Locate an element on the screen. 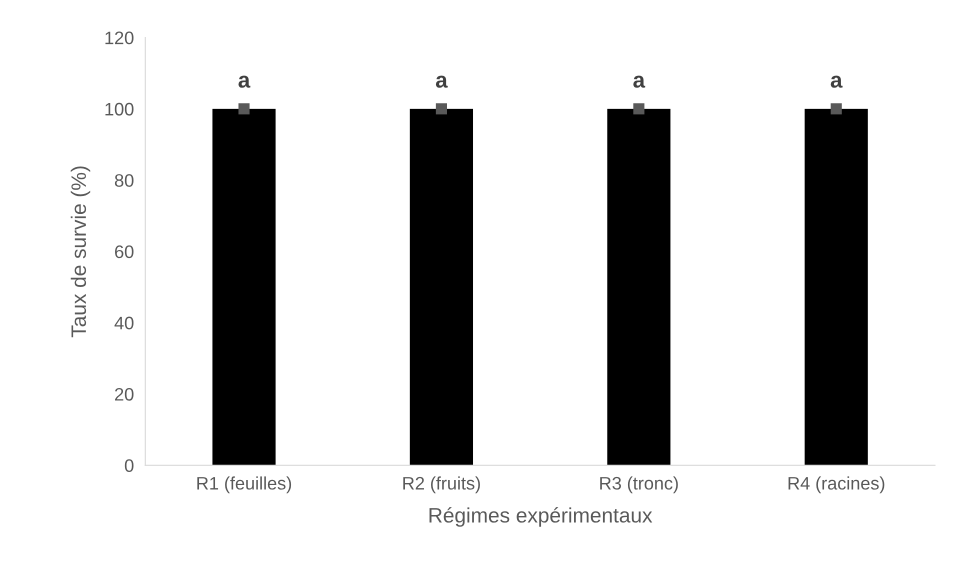  y-tick-label: 0 is located at coordinates (129, 465).